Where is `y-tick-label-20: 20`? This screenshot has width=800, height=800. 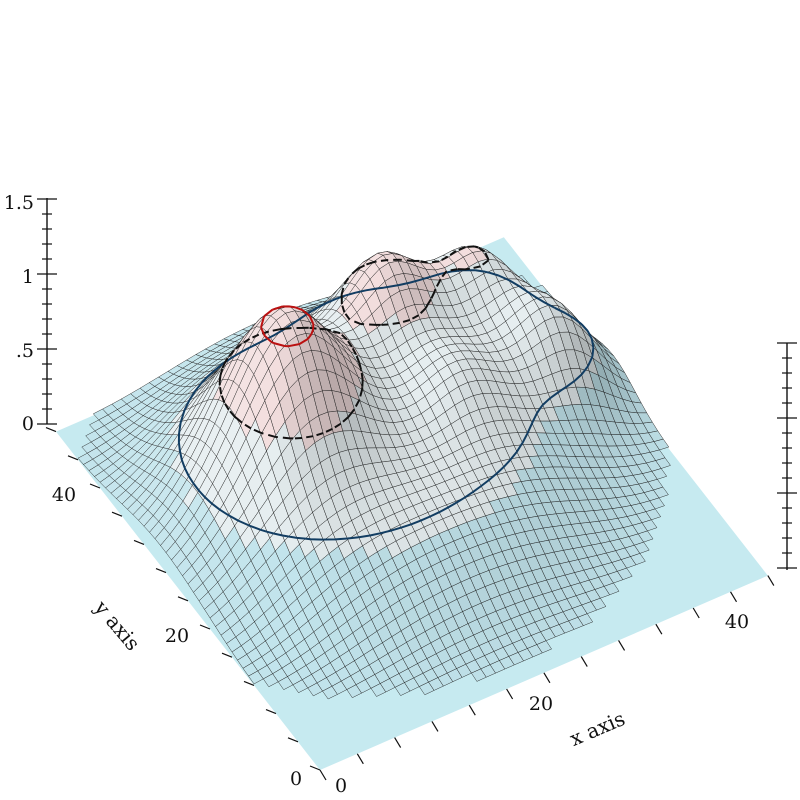 y-tick-label-20: 20 is located at coordinates (177, 636).